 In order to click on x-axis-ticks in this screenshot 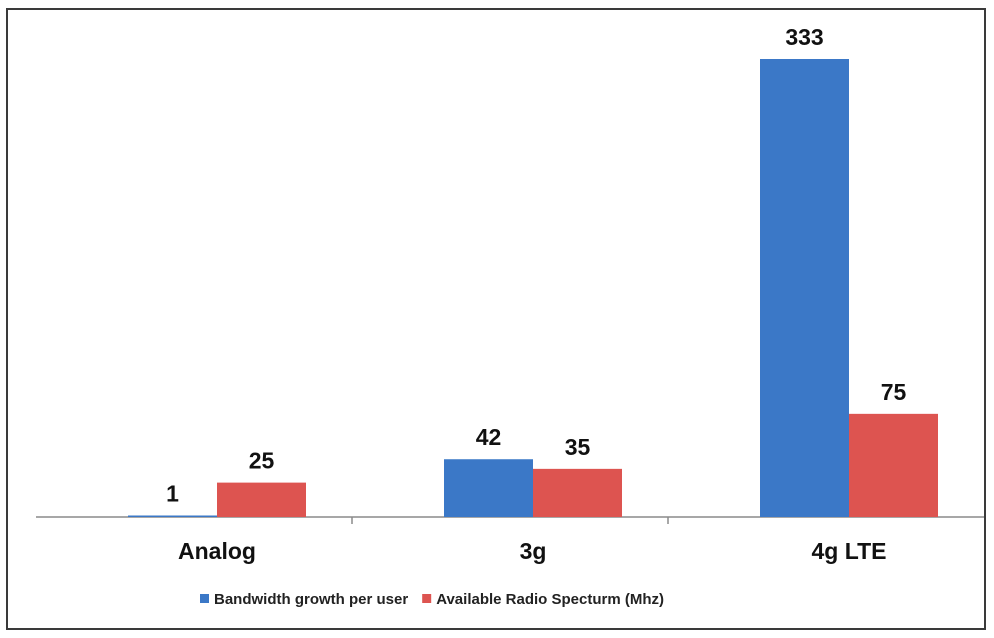, I will do `click(510, 520)`.